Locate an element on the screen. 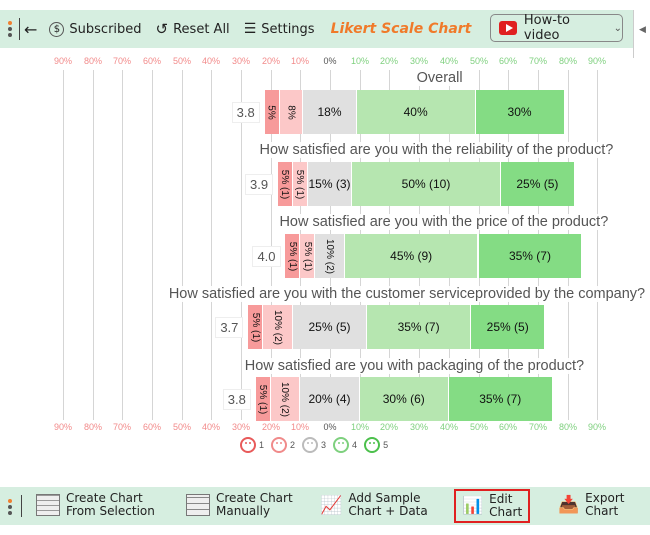 Image resolution: width=650 pixels, height=535 pixels. add-sample-chart-button: 📈 Add Sample Chart + Data is located at coordinates (374, 505).